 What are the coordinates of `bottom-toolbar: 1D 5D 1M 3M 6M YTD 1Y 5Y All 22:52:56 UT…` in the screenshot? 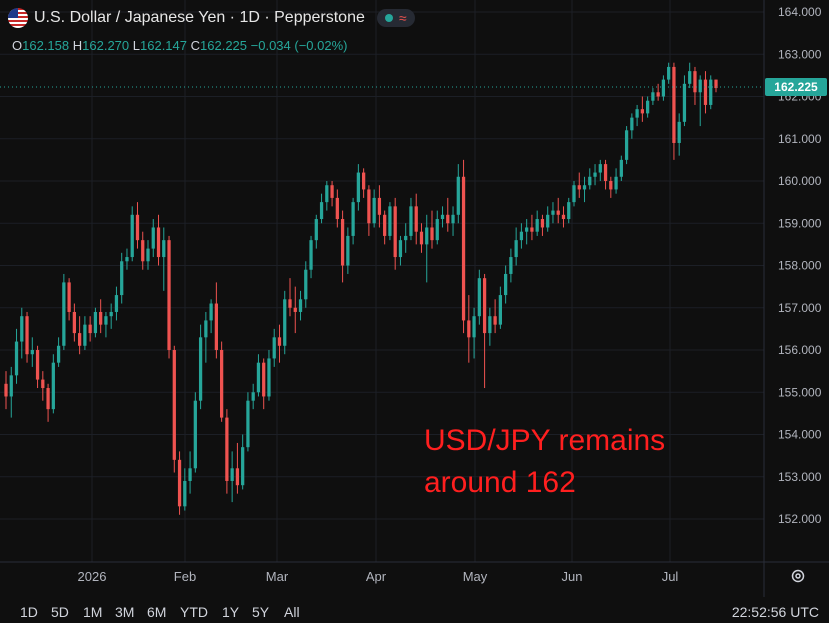 It's located at (414, 610).